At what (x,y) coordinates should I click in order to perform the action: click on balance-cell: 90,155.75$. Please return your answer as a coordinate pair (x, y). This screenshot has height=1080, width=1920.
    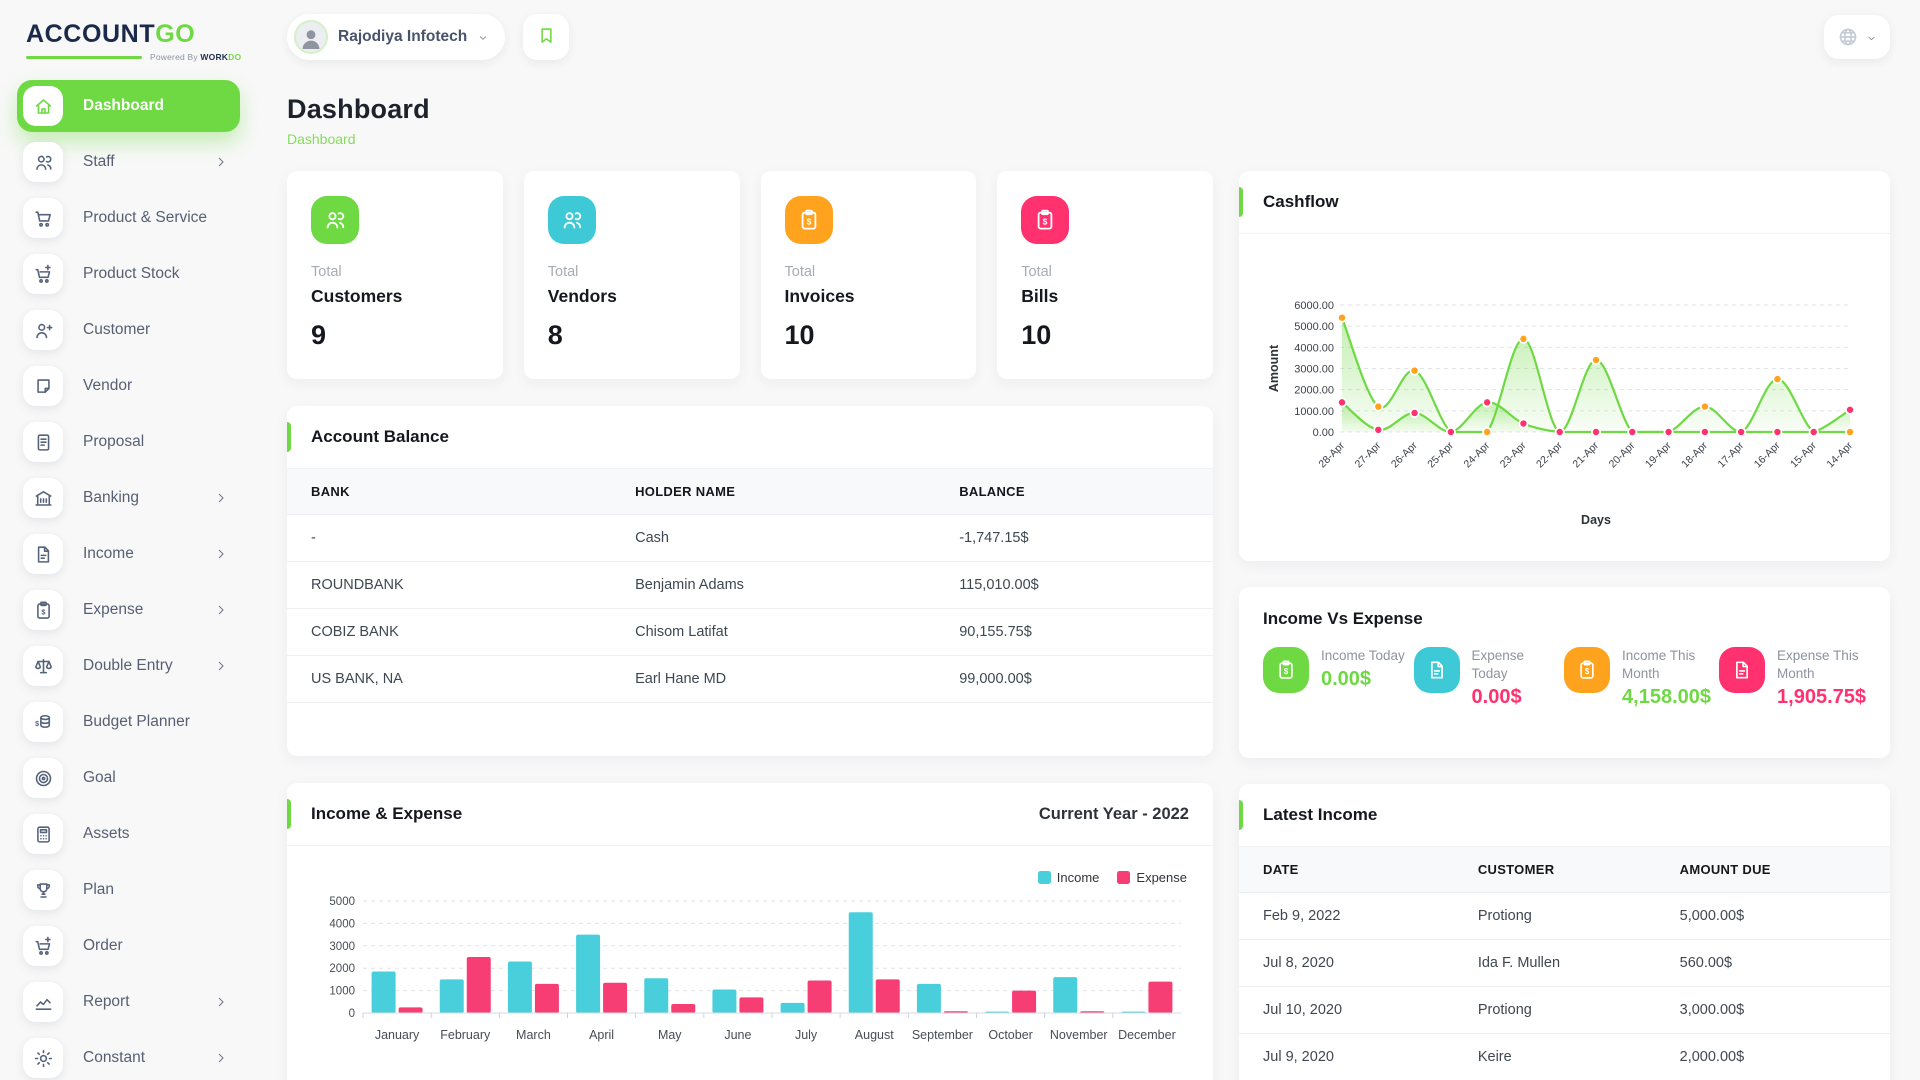
    Looking at the image, I should click on (1074, 632).